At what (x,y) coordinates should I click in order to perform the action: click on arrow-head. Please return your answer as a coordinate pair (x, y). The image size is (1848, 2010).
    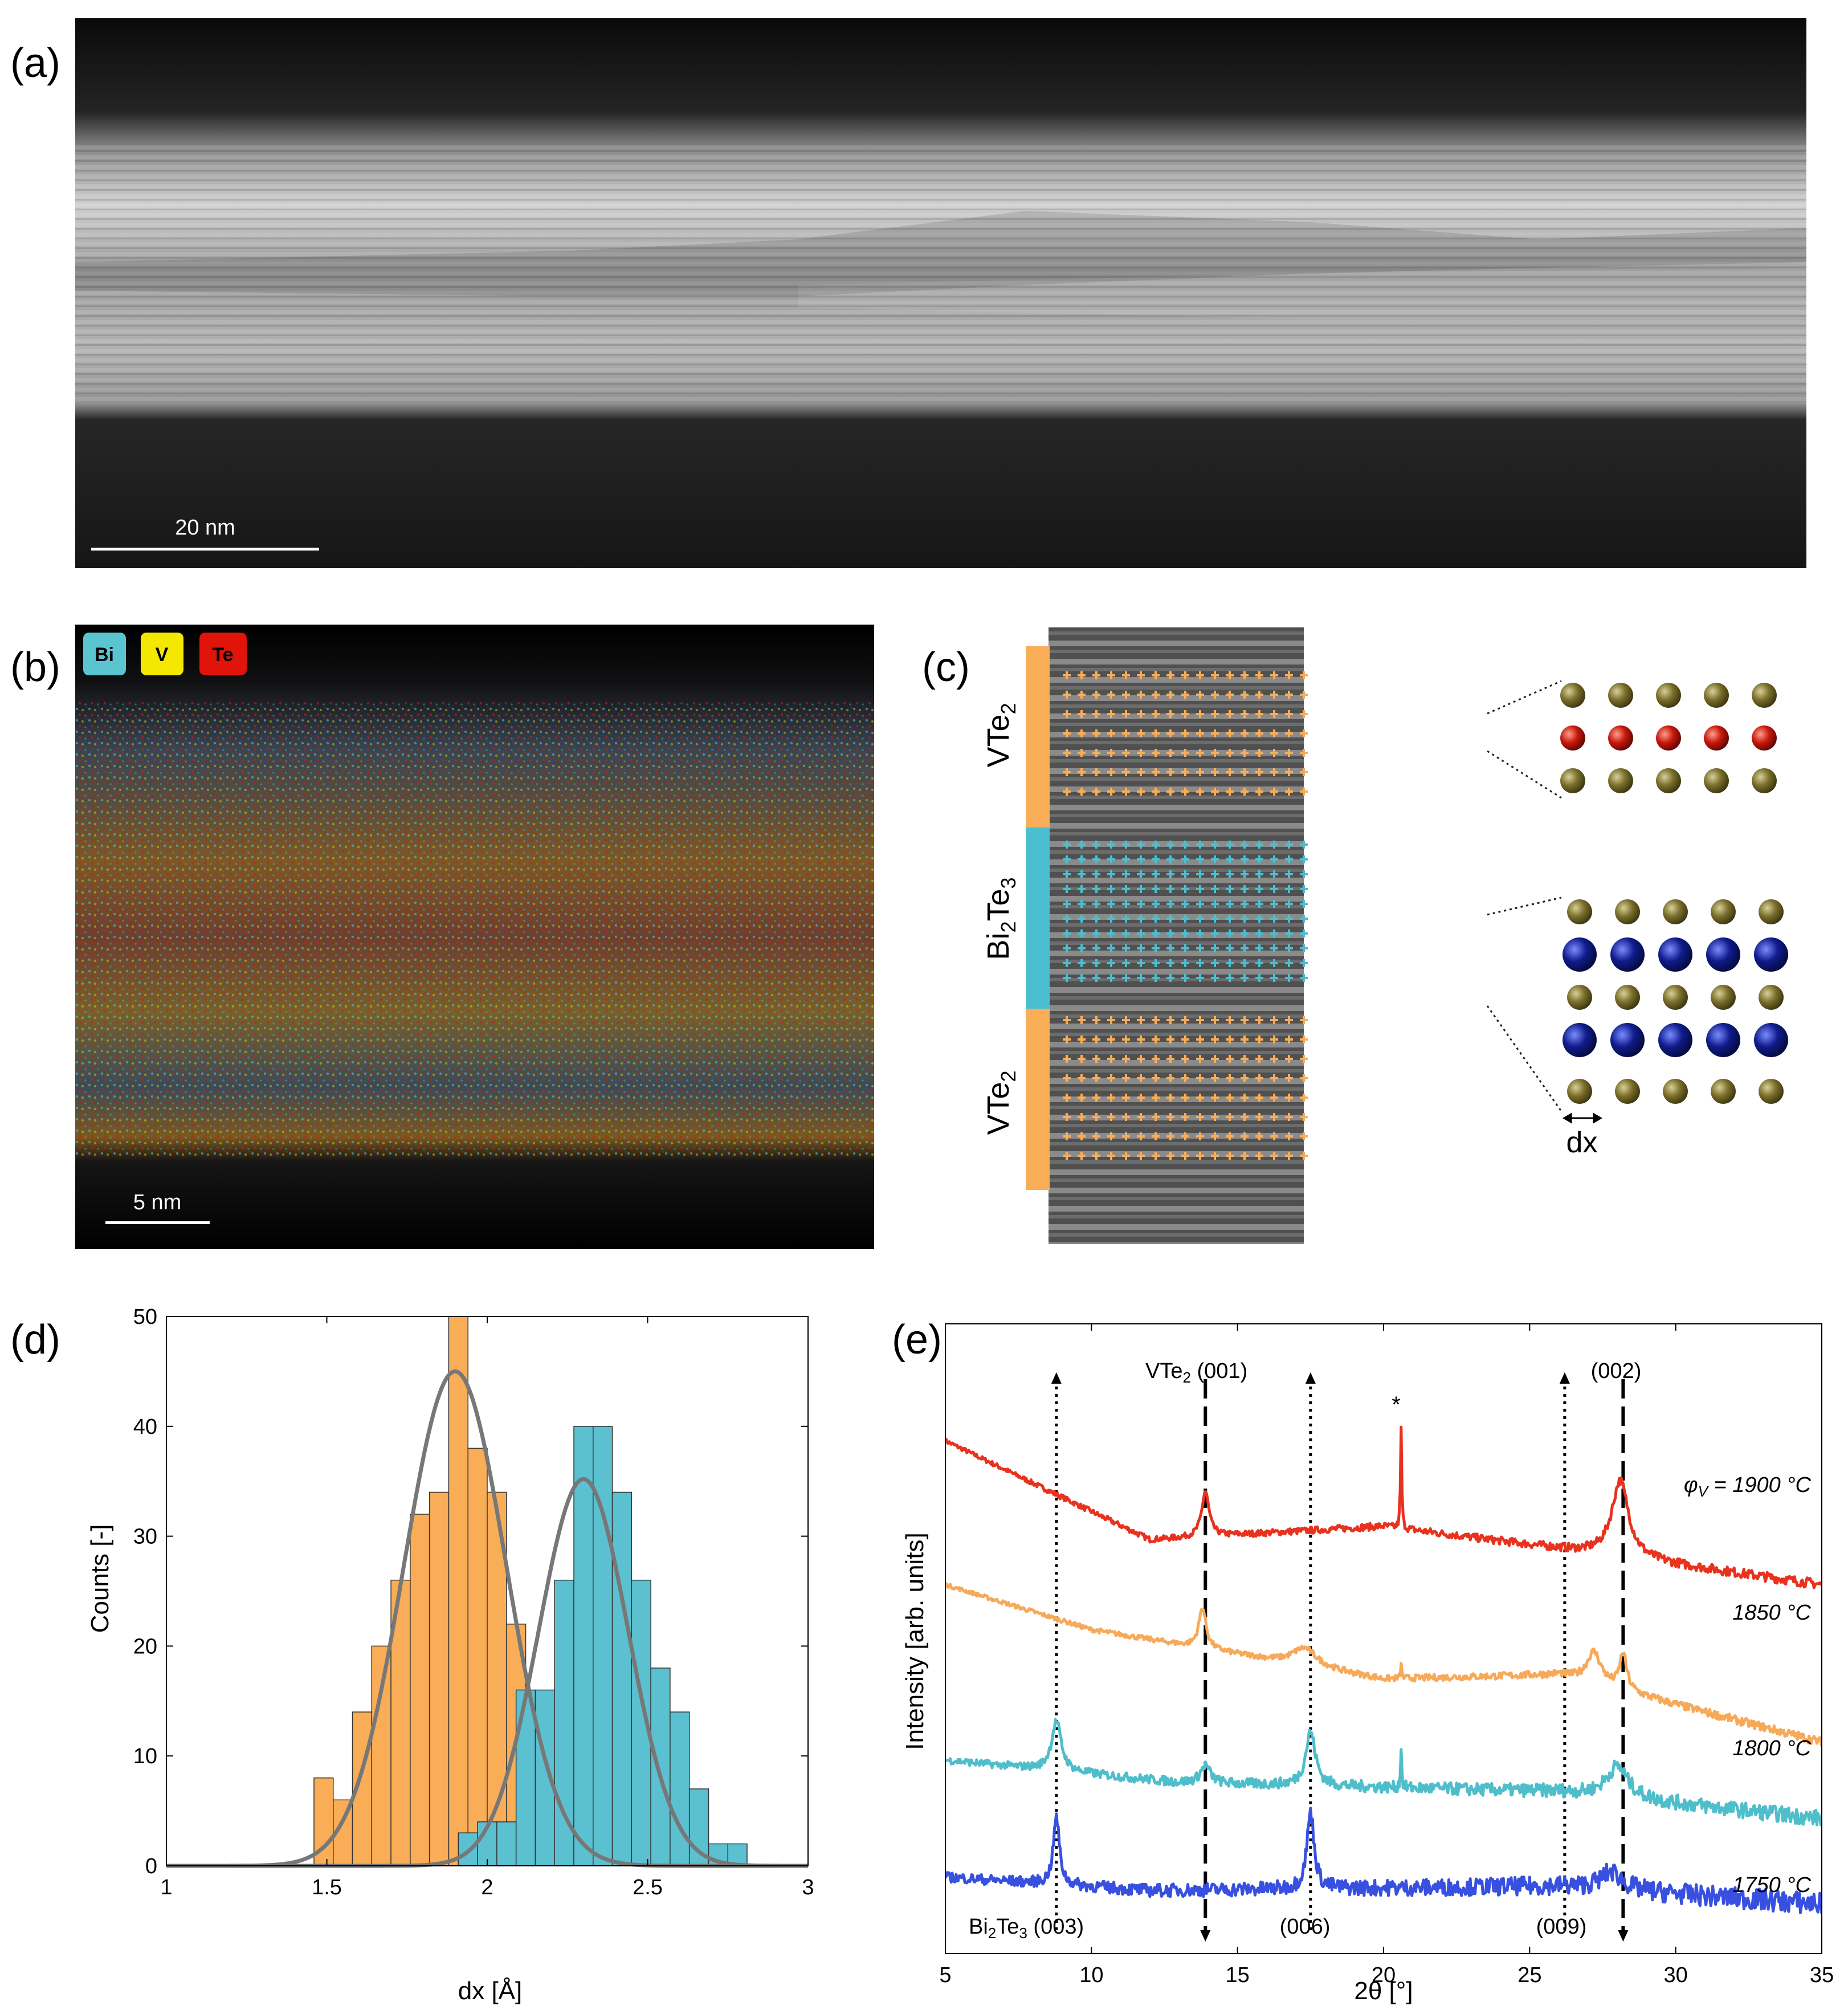
    Looking at the image, I should click on (1205, 1936).